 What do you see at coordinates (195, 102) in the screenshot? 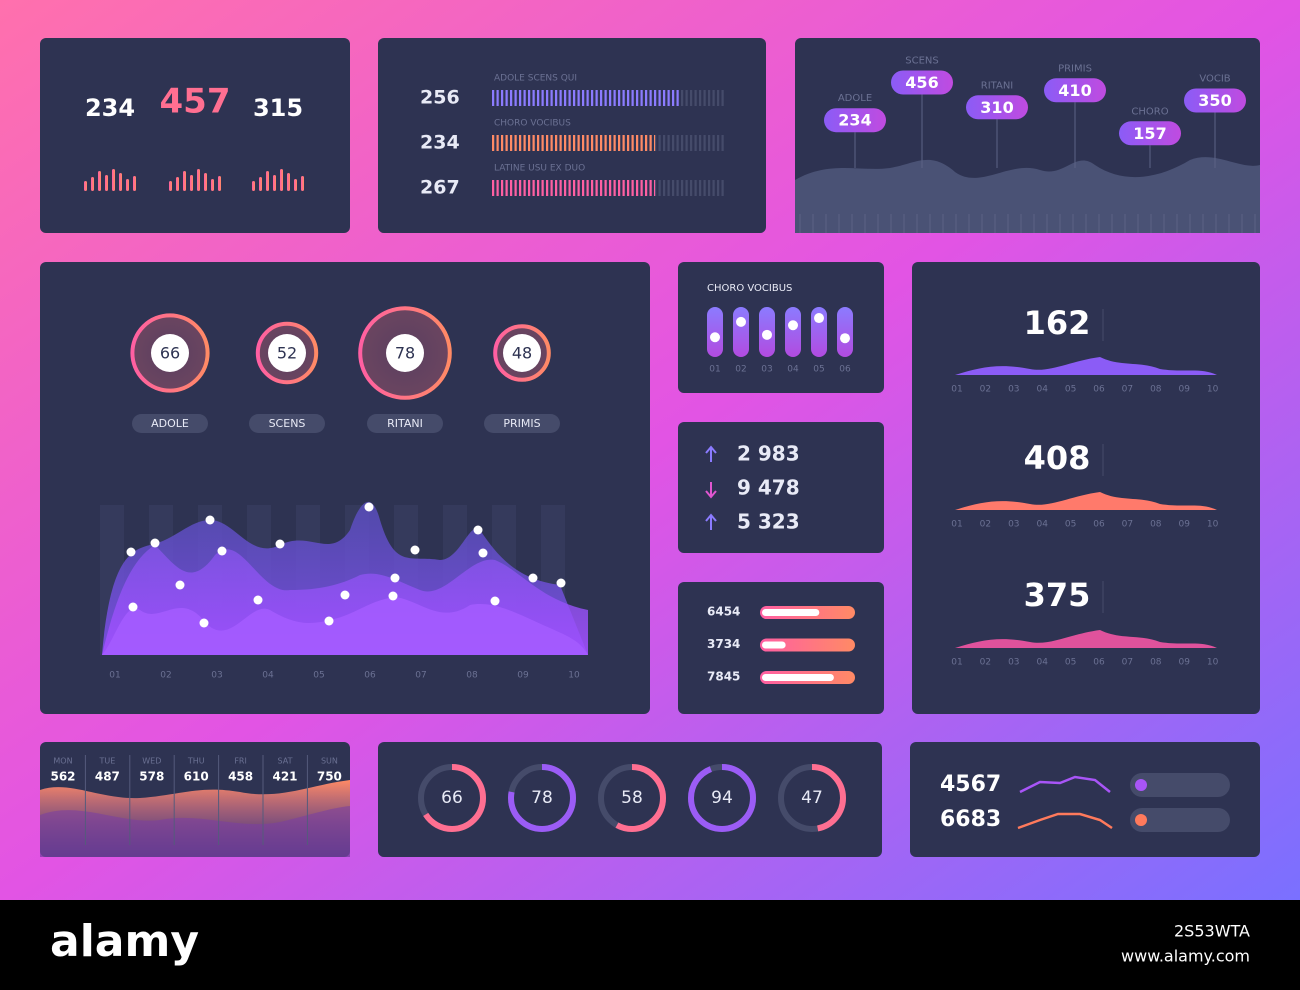
I see `stat-value: 457` at bounding box center [195, 102].